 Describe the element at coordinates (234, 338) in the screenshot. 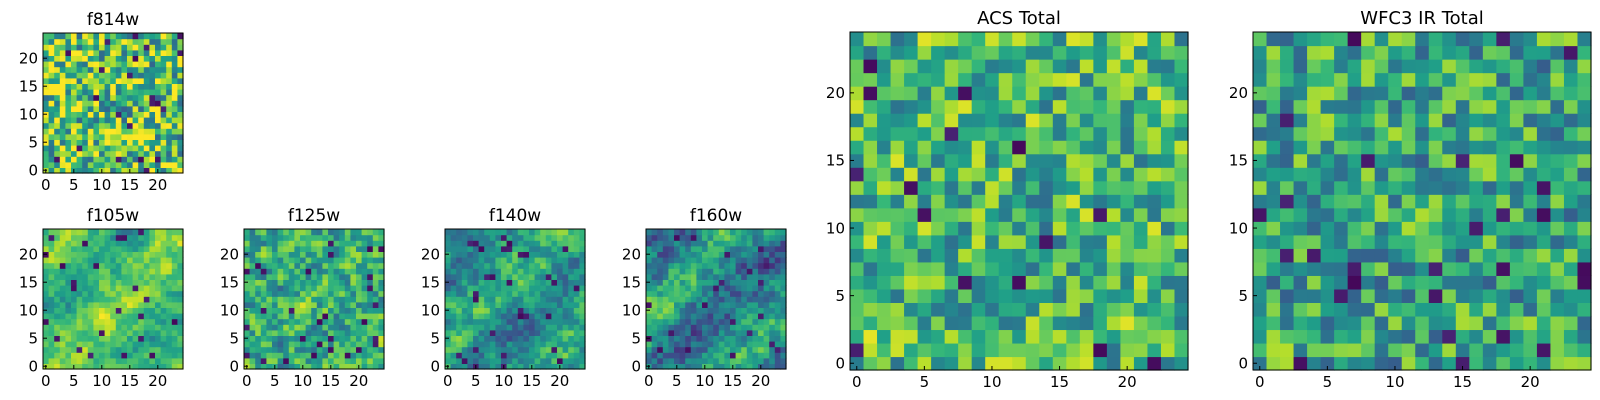

I see `y-tick-label: 5` at that location.